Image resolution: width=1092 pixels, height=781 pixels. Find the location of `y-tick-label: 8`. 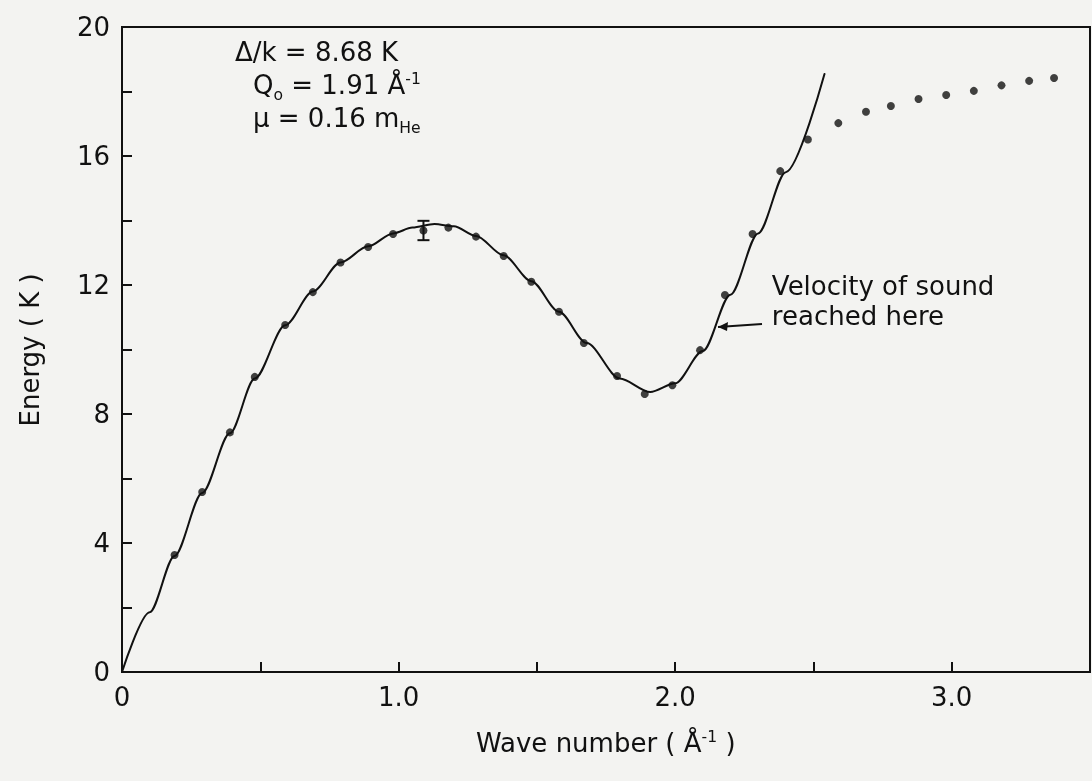

y-tick-label: 8 is located at coordinates (101, 414).